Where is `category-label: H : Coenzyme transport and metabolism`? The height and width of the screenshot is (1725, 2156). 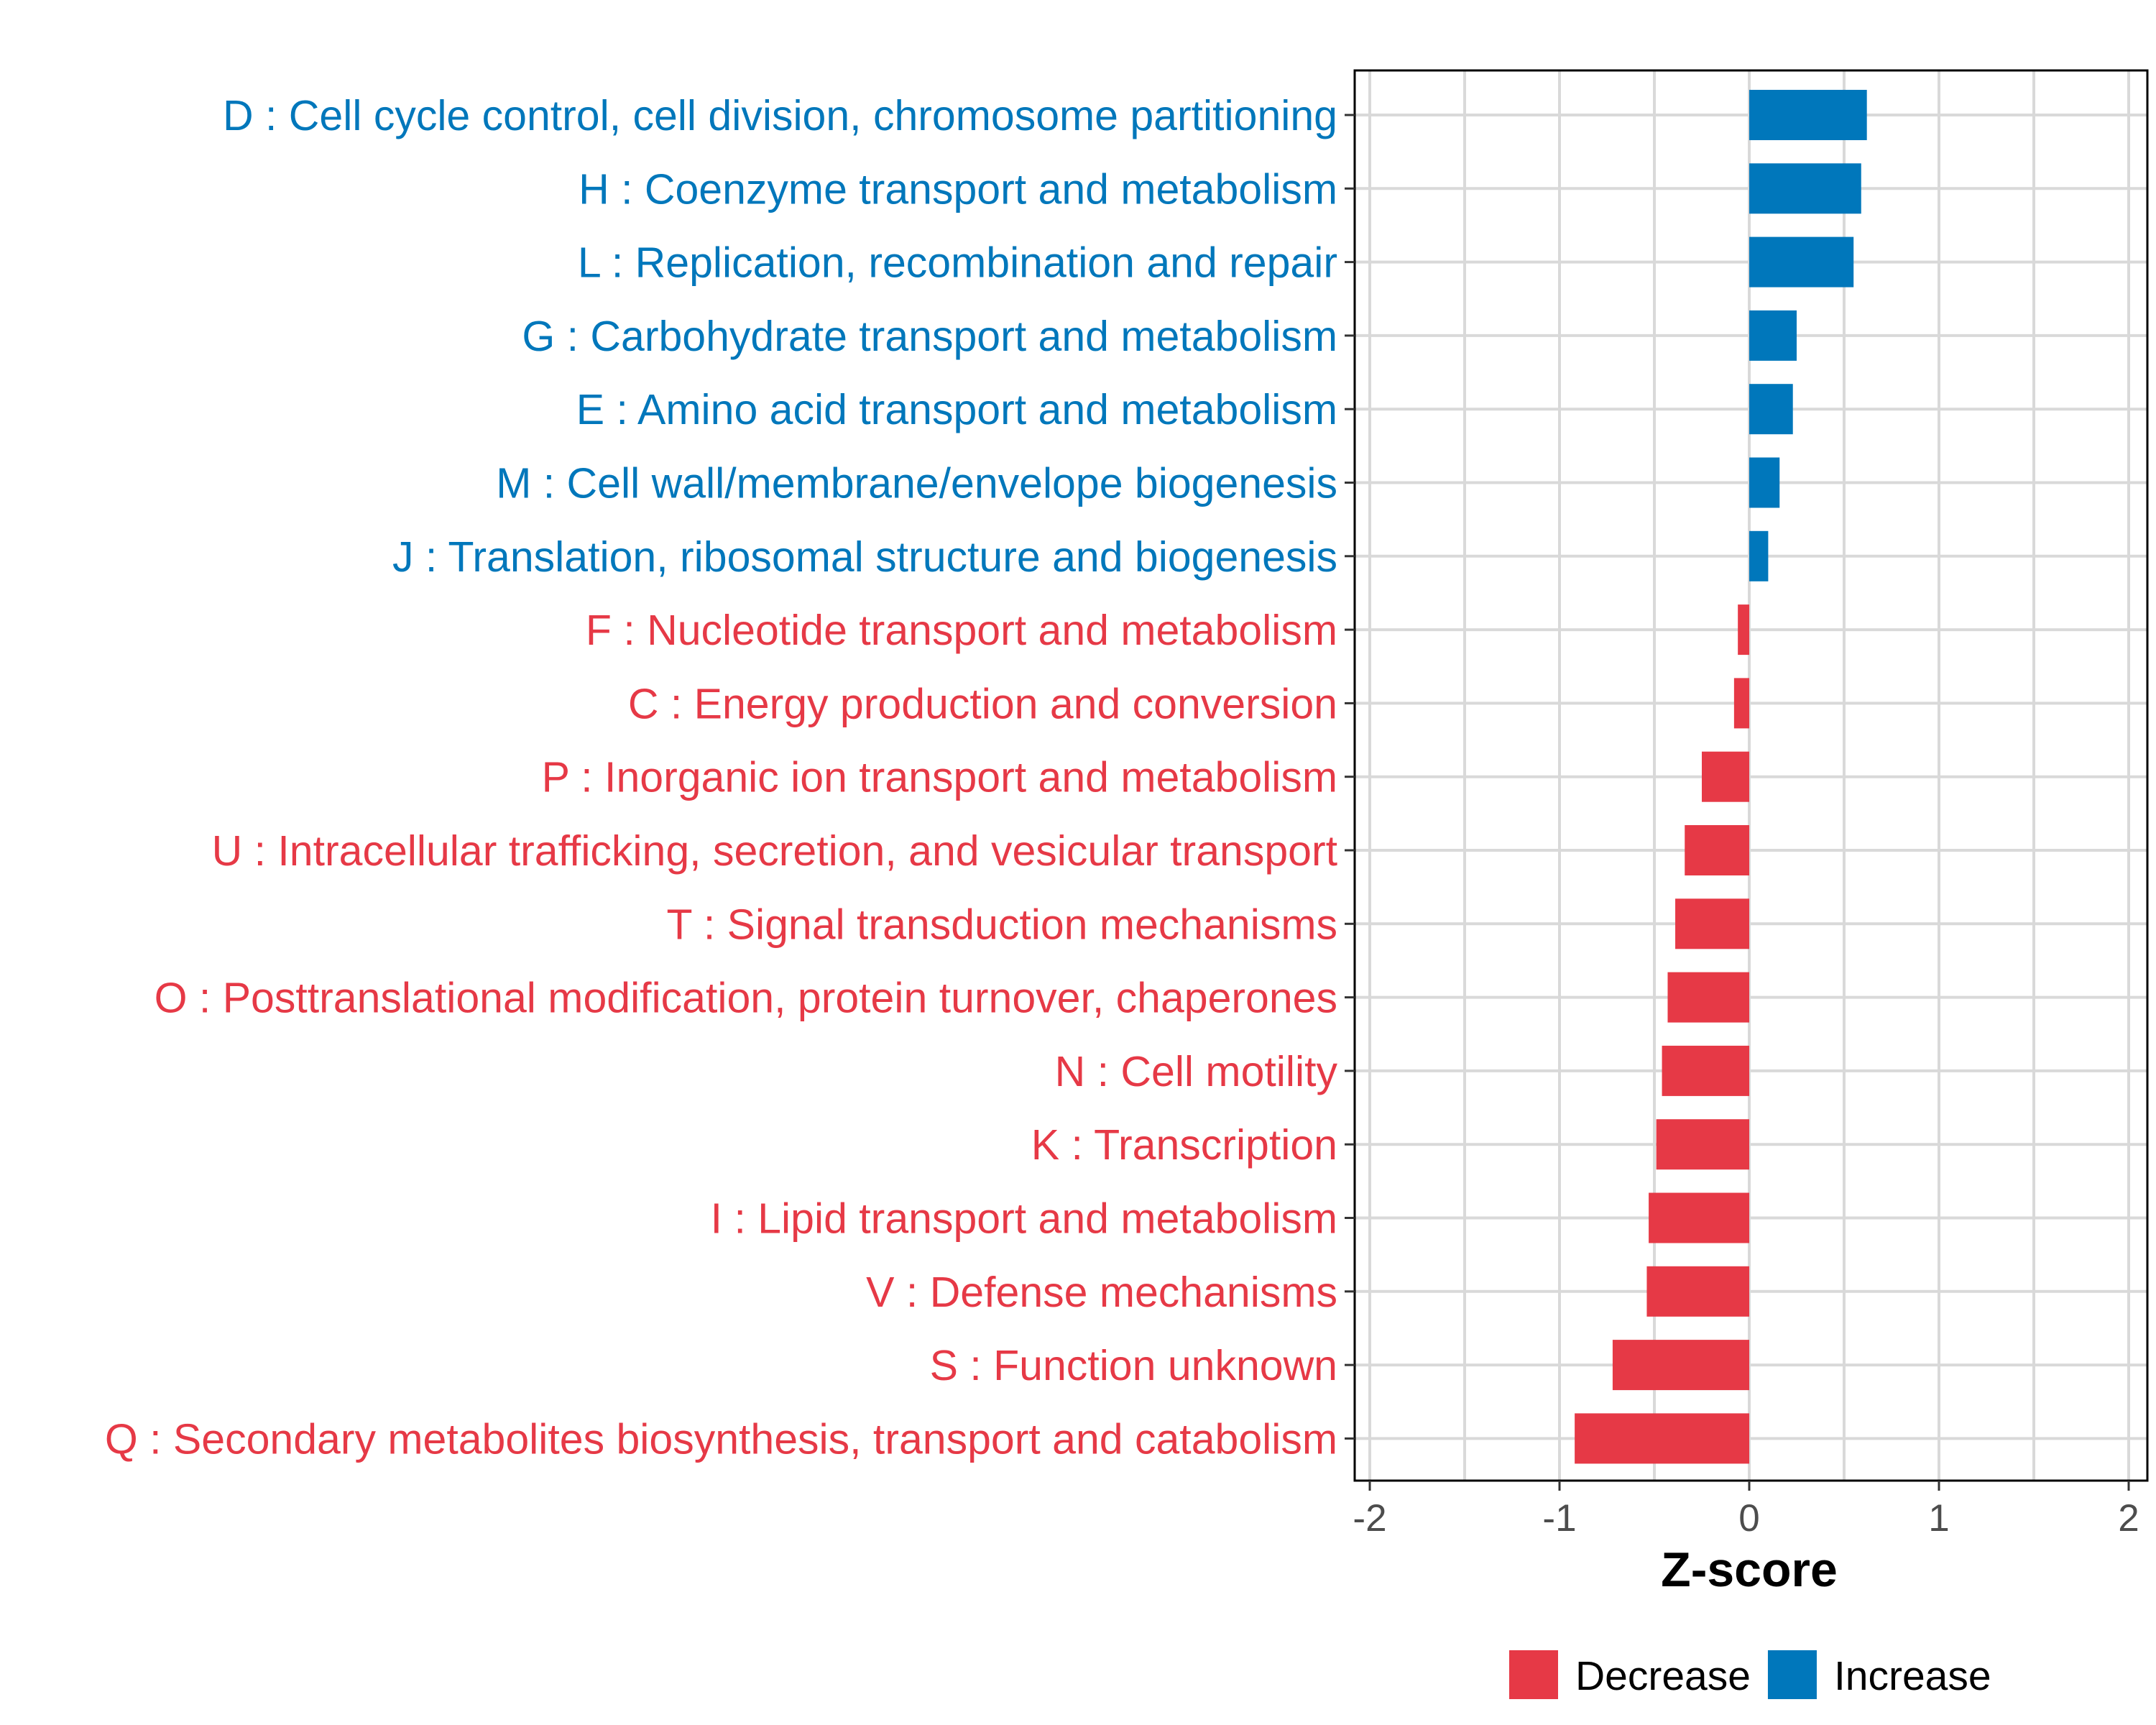 category-label: H : Coenzyme transport and metabolism is located at coordinates (958, 189).